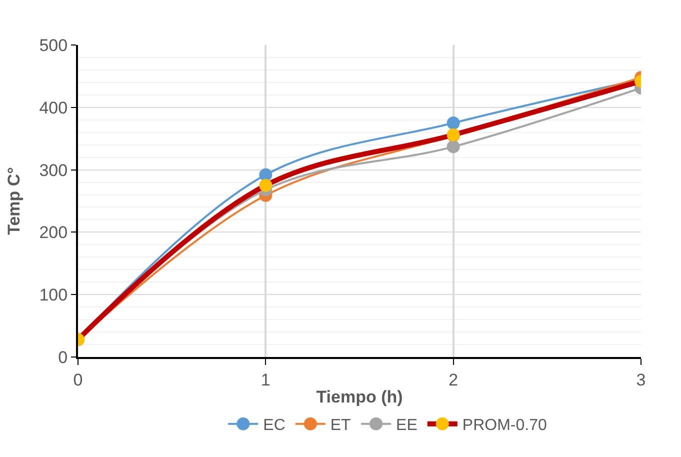  Describe the element at coordinates (265, 380) in the screenshot. I see `x-tick-label: 1` at that location.